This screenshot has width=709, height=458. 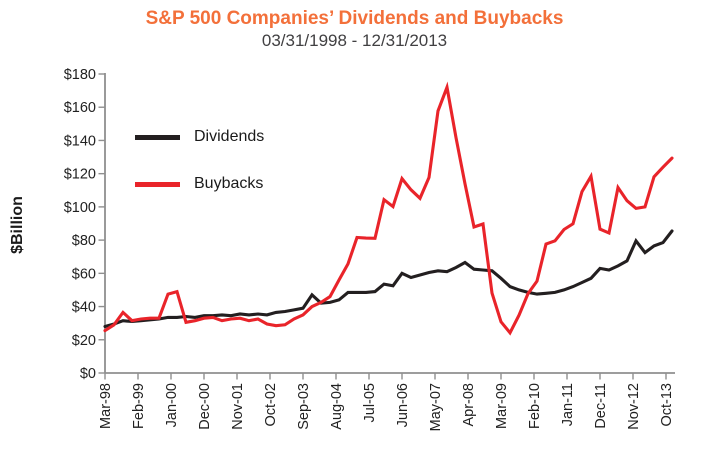 I want to click on y-tick-label: $60, so click(x=84, y=274).